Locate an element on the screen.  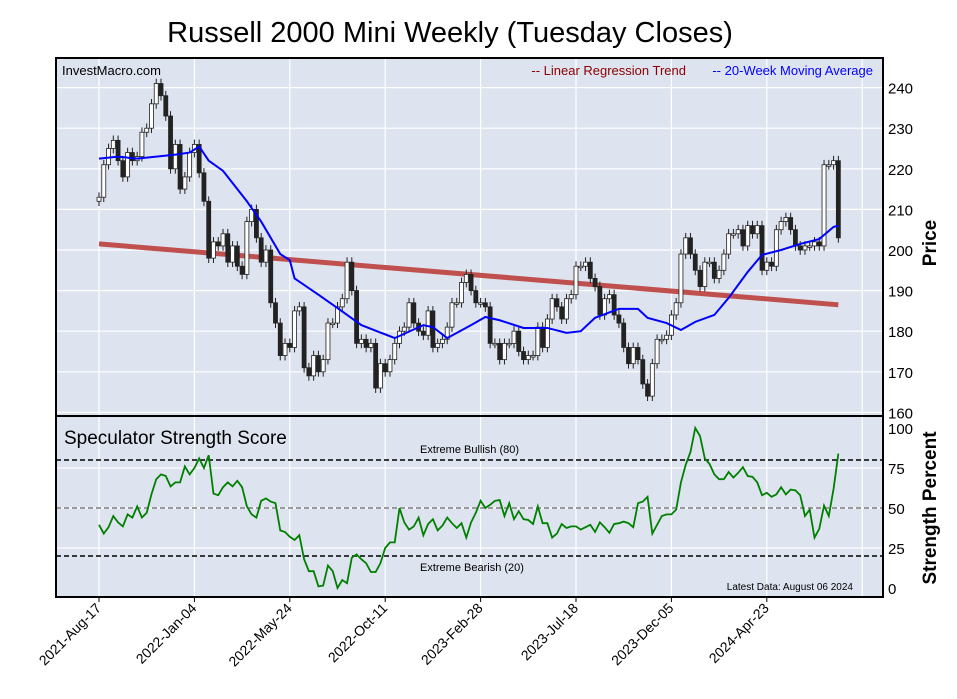
price-tick-label: 170 is located at coordinates (900, 373).